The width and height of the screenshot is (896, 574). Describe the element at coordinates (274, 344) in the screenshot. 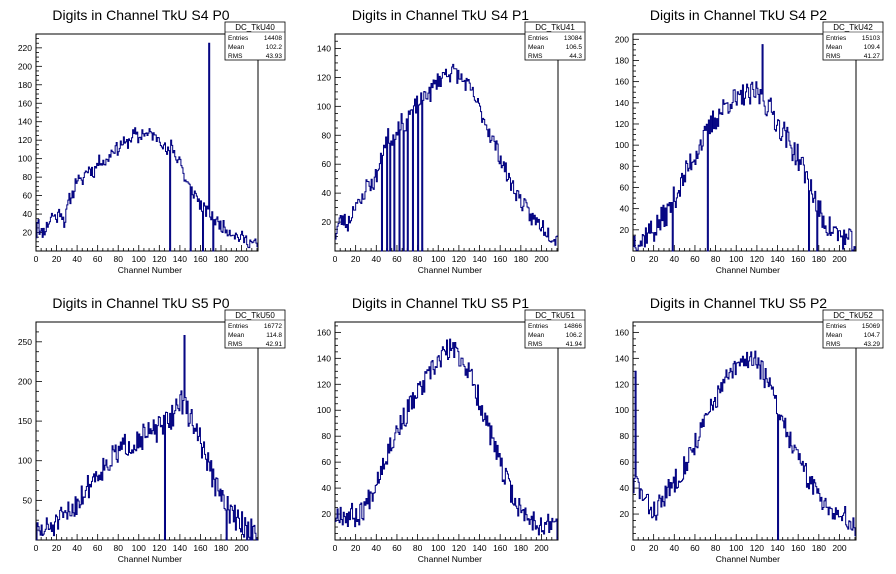

I see `stats-rms-value: 42.91` at that location.